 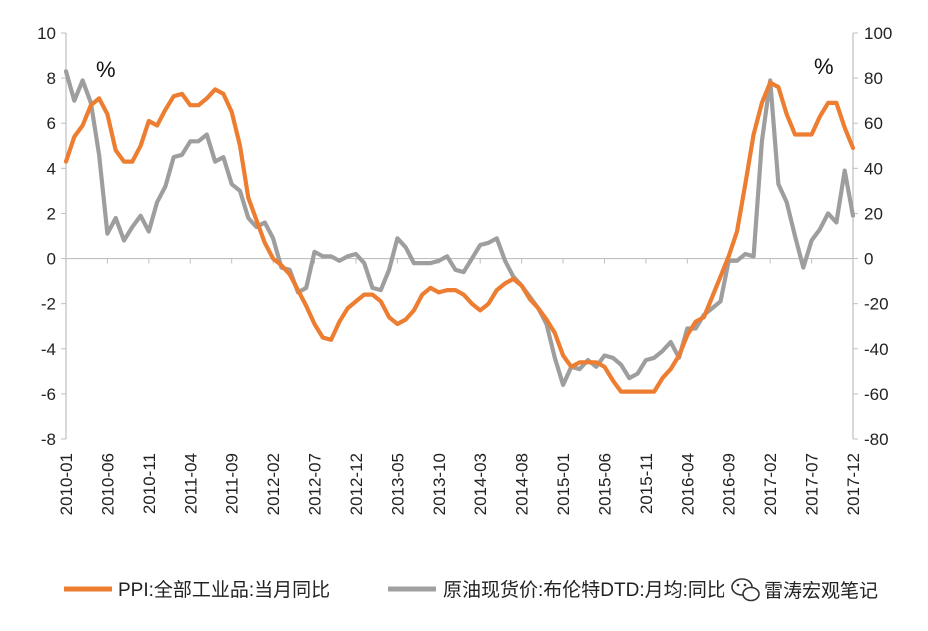 I want to click on x-tick-label: 2017-12, so click(x=853, y=484).